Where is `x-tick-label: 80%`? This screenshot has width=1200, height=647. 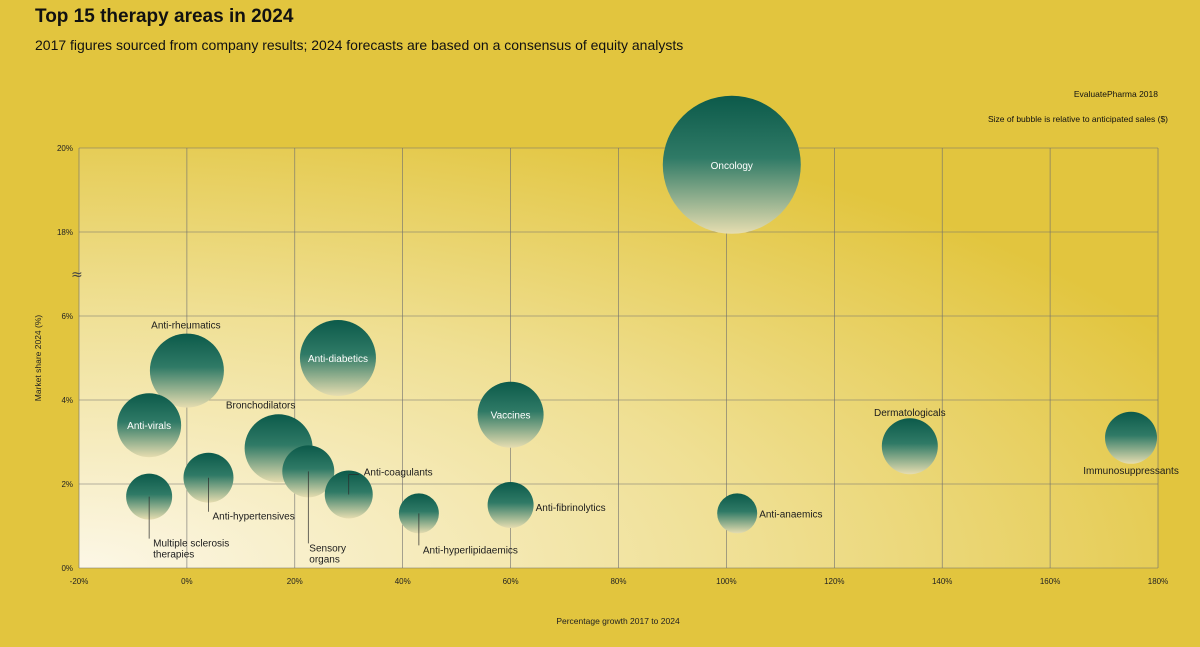
x-tick-label: 80% is located at coordinates (618, 581).